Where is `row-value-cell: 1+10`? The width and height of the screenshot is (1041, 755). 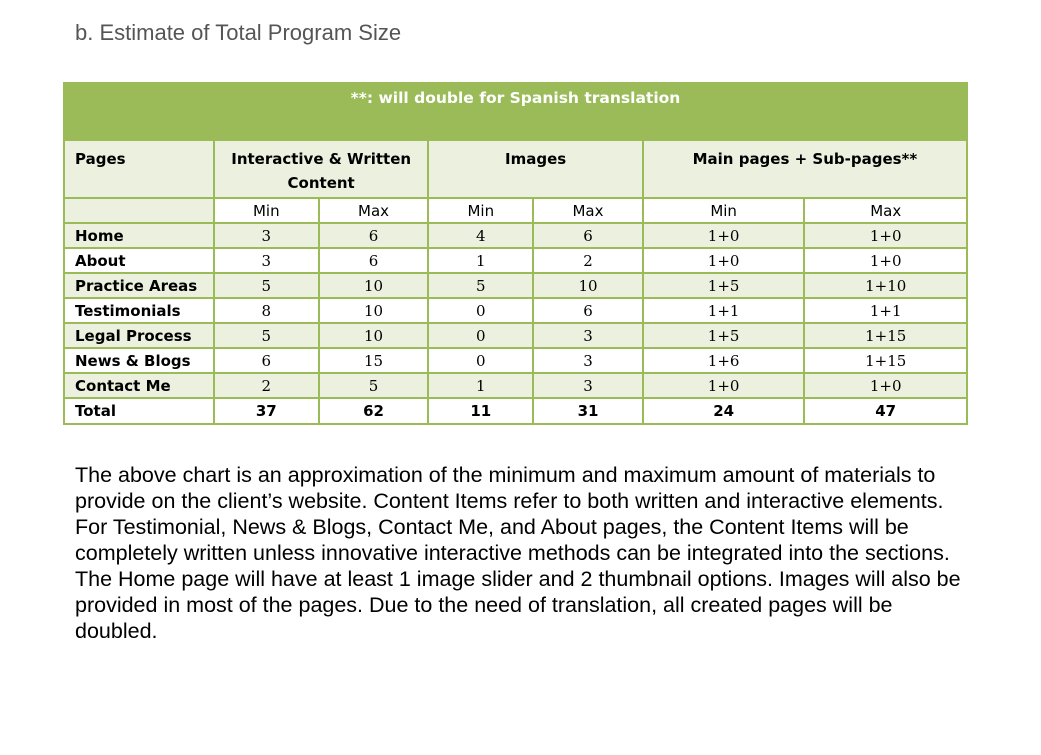 row-value-cell: 1+10 is located at coordinates (885, 285).